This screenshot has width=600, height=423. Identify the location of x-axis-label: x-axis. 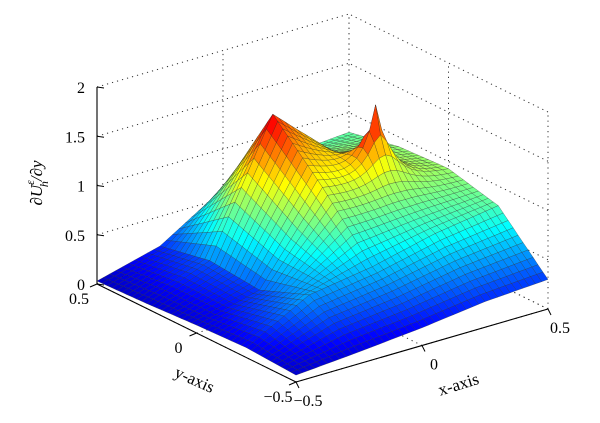
(458, 384).